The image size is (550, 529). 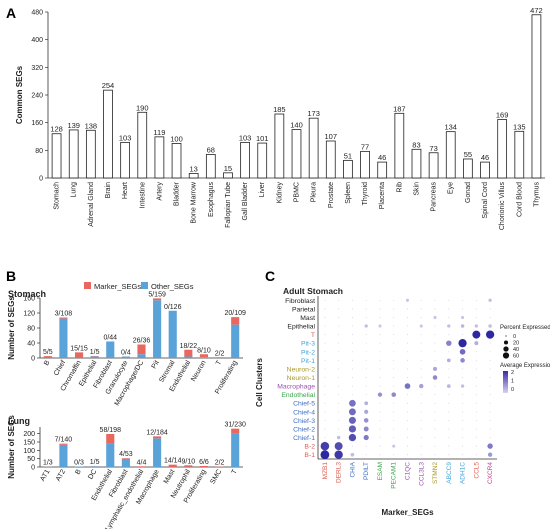 What do you see at coordinates (516, 357) in the screenshot?
I see `pct-legend-label: 60` at bounding box center [516, 357].